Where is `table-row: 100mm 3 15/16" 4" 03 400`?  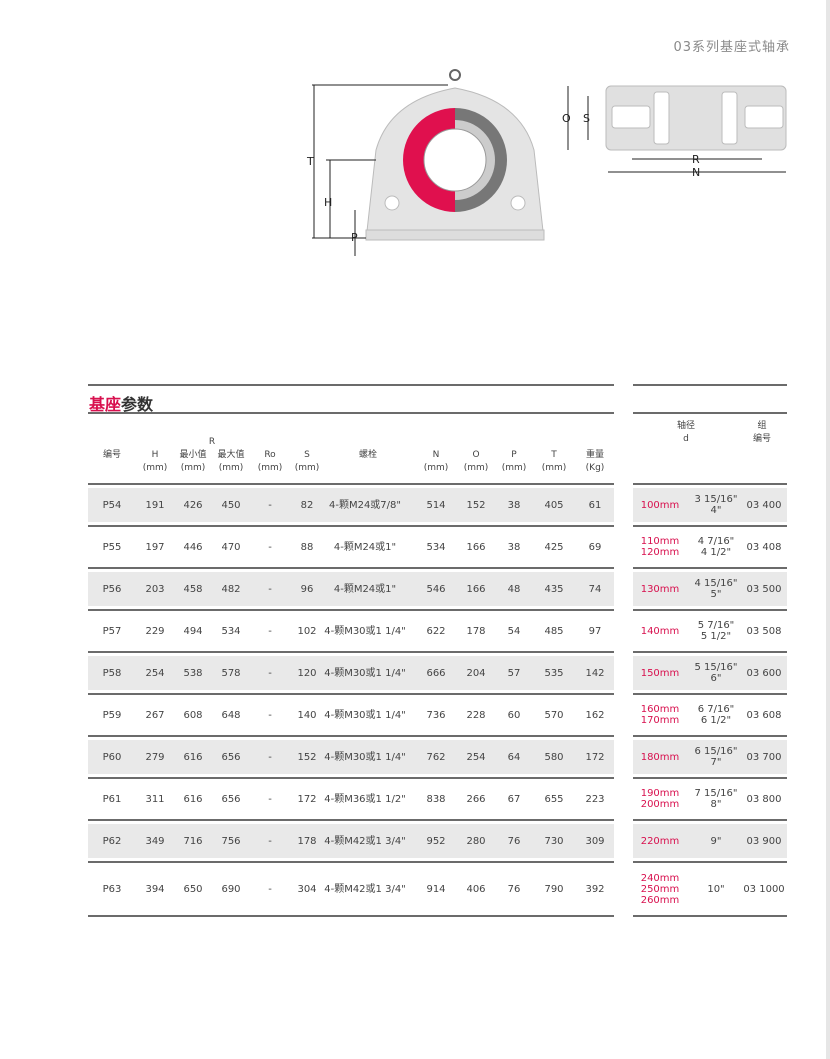
table-row: 100mm 3 15/16" 4" 03 400 is located at coordinates (710, 506).